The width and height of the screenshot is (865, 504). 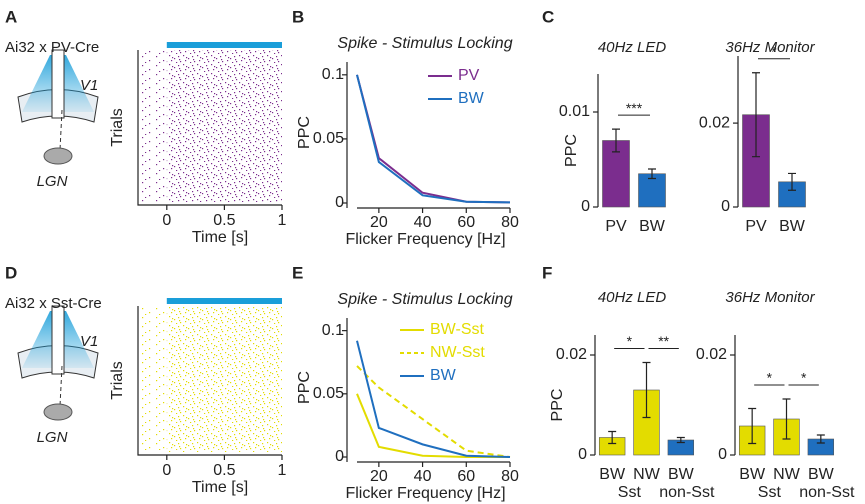 What do you see at coordinates (298, 16) in the screenshot?
I see `panel-letter: B` at bounding box center [298, 16].